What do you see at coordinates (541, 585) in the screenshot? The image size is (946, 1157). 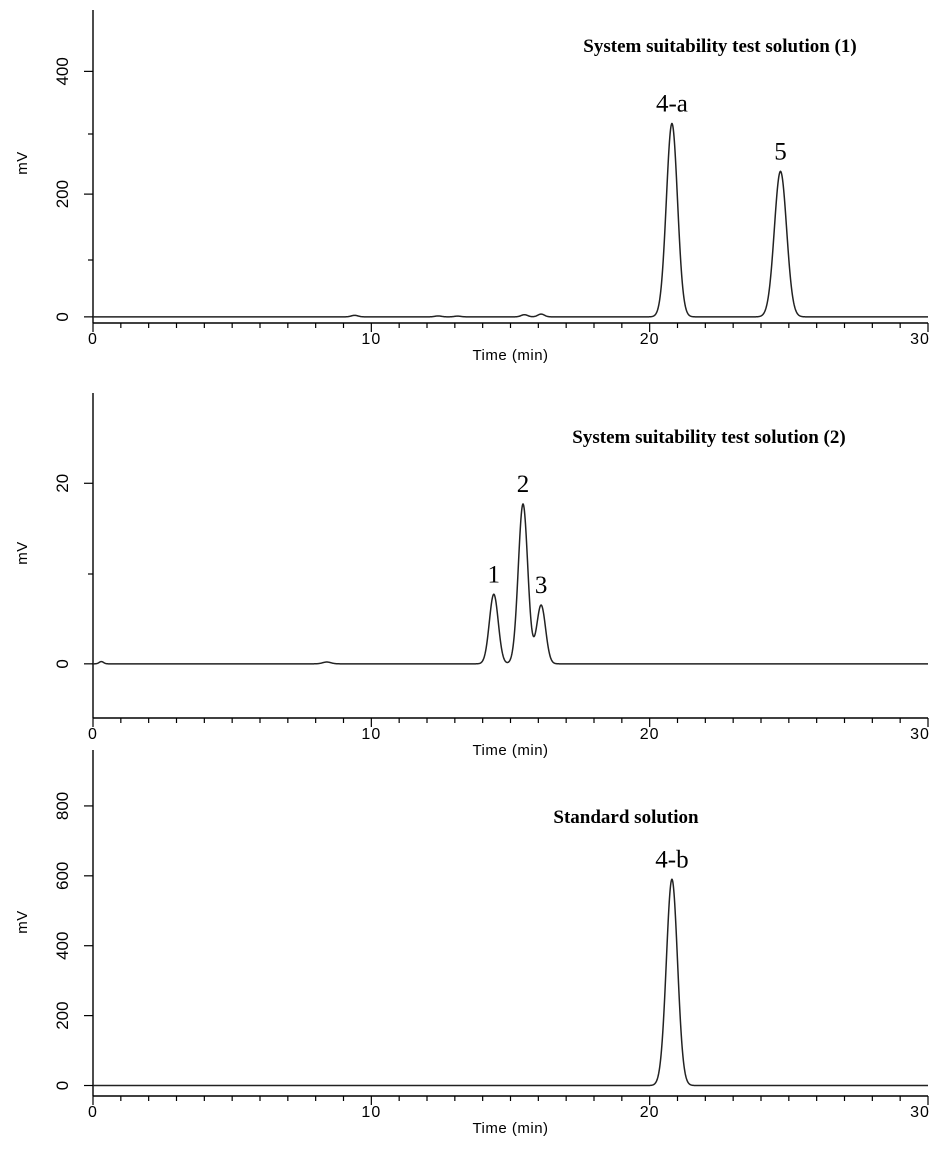 I see `peak-label-3: 3` at bounding box center [541, 585].